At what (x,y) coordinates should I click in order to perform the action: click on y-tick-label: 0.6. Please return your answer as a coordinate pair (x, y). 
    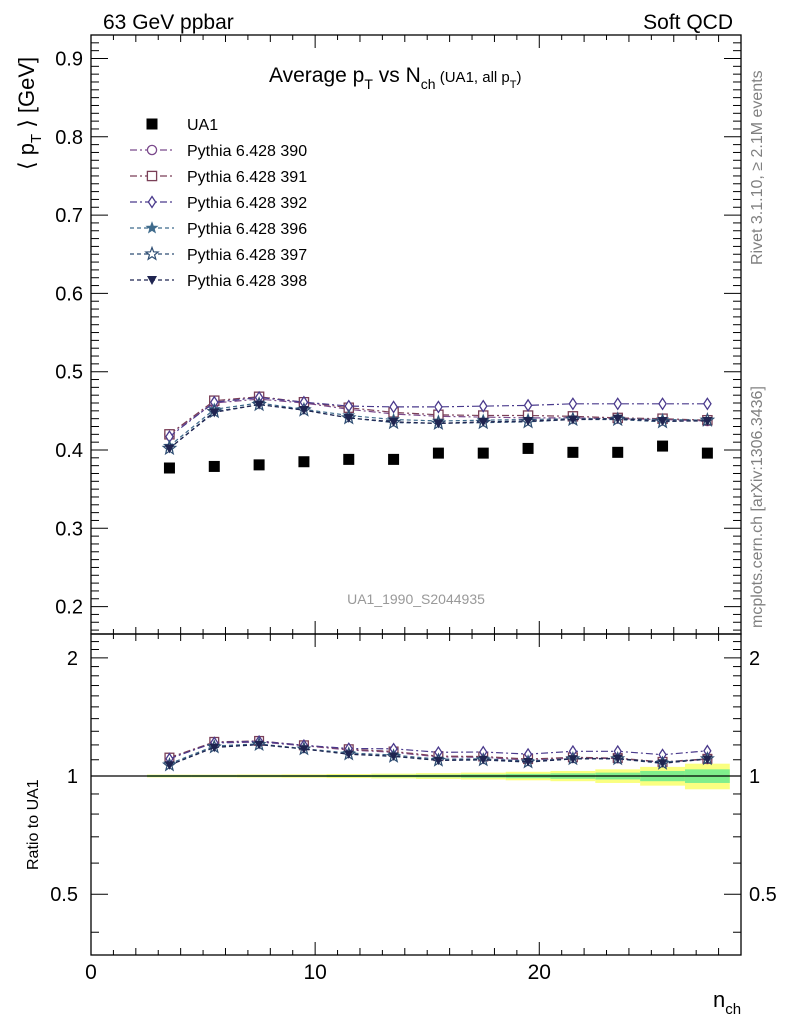
    Looking at the image, I should click on (69, 294).